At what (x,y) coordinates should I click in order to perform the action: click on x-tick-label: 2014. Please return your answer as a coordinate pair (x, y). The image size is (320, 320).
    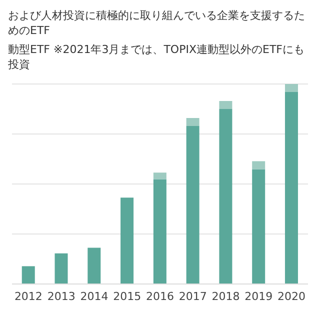
    Looking at the image, I should click on (94, 296).